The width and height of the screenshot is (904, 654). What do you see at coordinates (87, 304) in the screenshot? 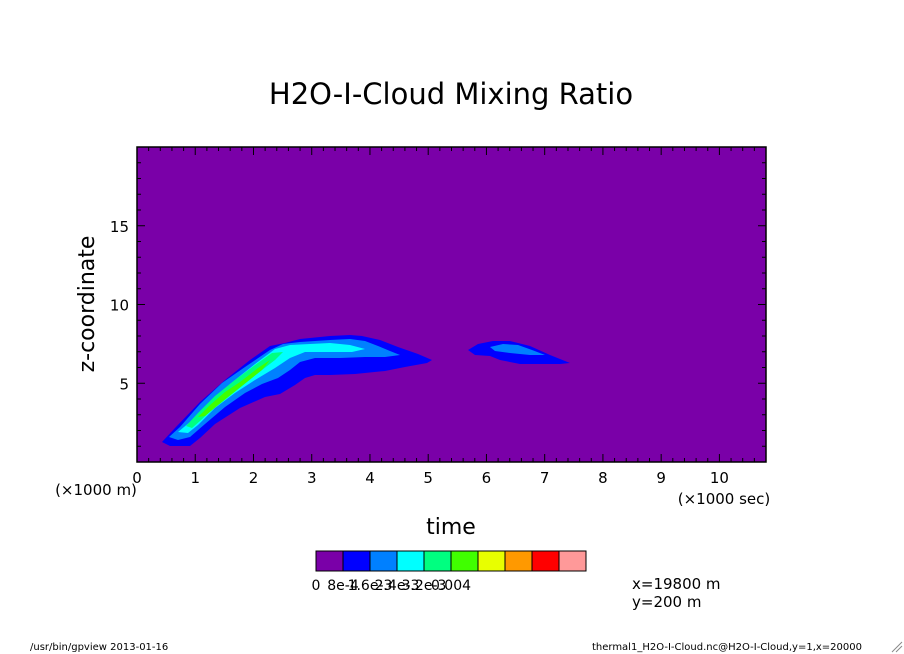
I see `y-axis-label: z-coordinate` at bounding box center [87, 304].